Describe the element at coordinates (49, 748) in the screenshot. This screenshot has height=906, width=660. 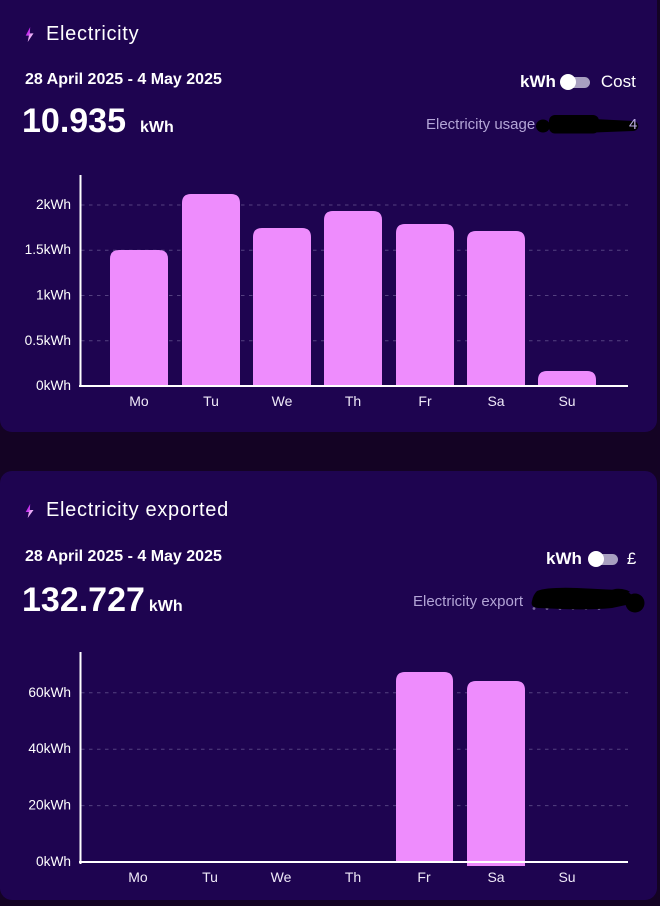
I see `svg-text: 40kWh` at that location.